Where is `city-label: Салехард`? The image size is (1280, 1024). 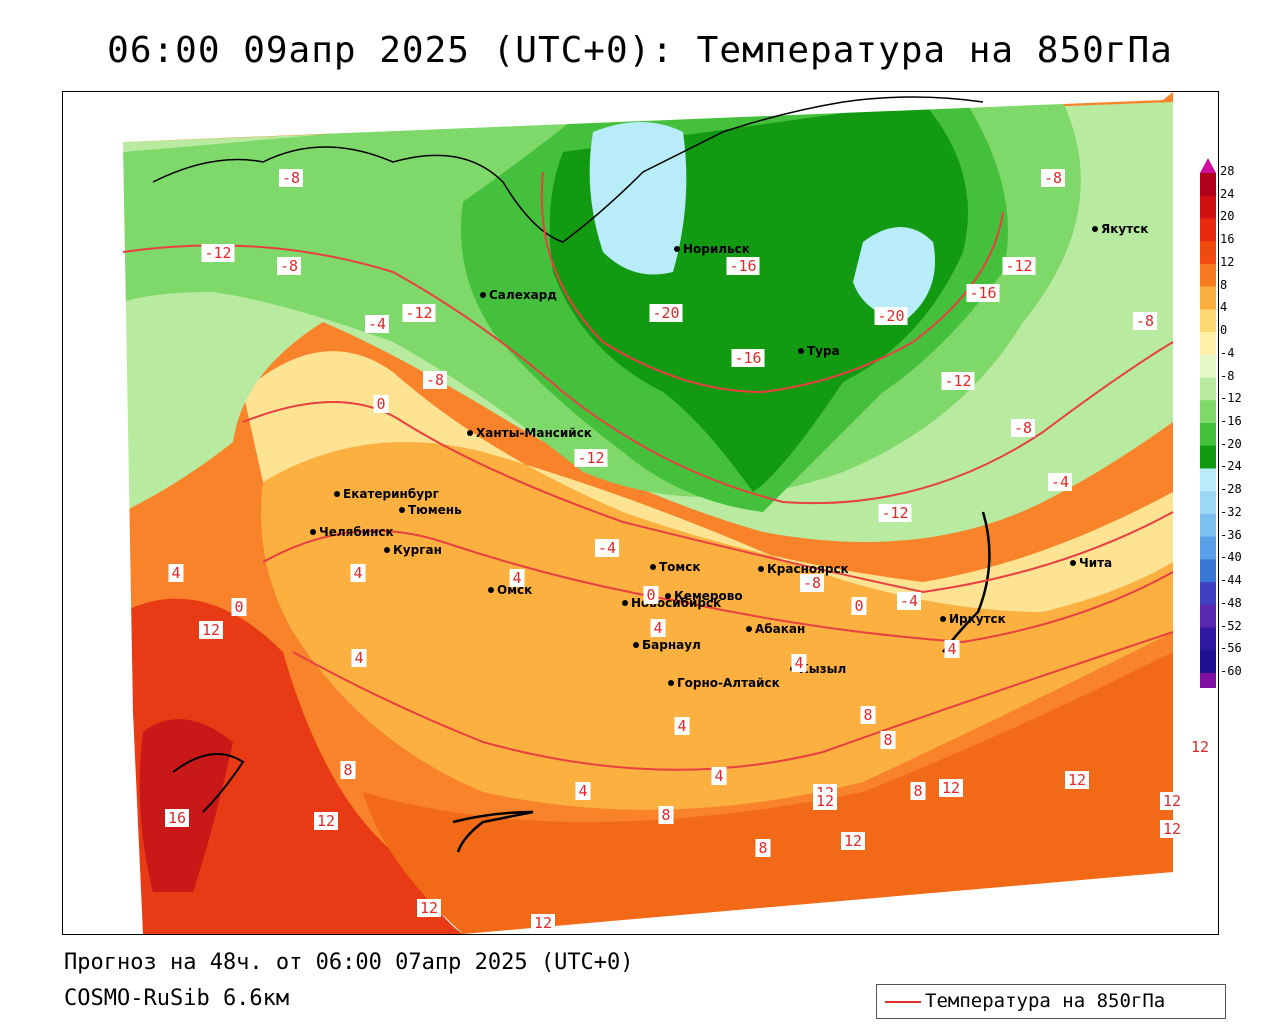 city-label: Салехард is located at coordinates (523, 295).